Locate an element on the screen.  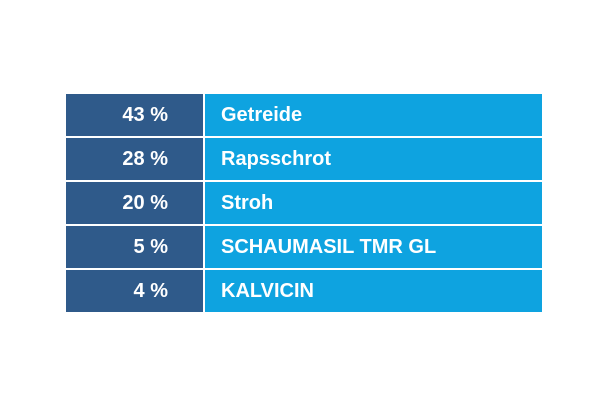
percent-cell: 5 % is located at coordinates (134, 247).